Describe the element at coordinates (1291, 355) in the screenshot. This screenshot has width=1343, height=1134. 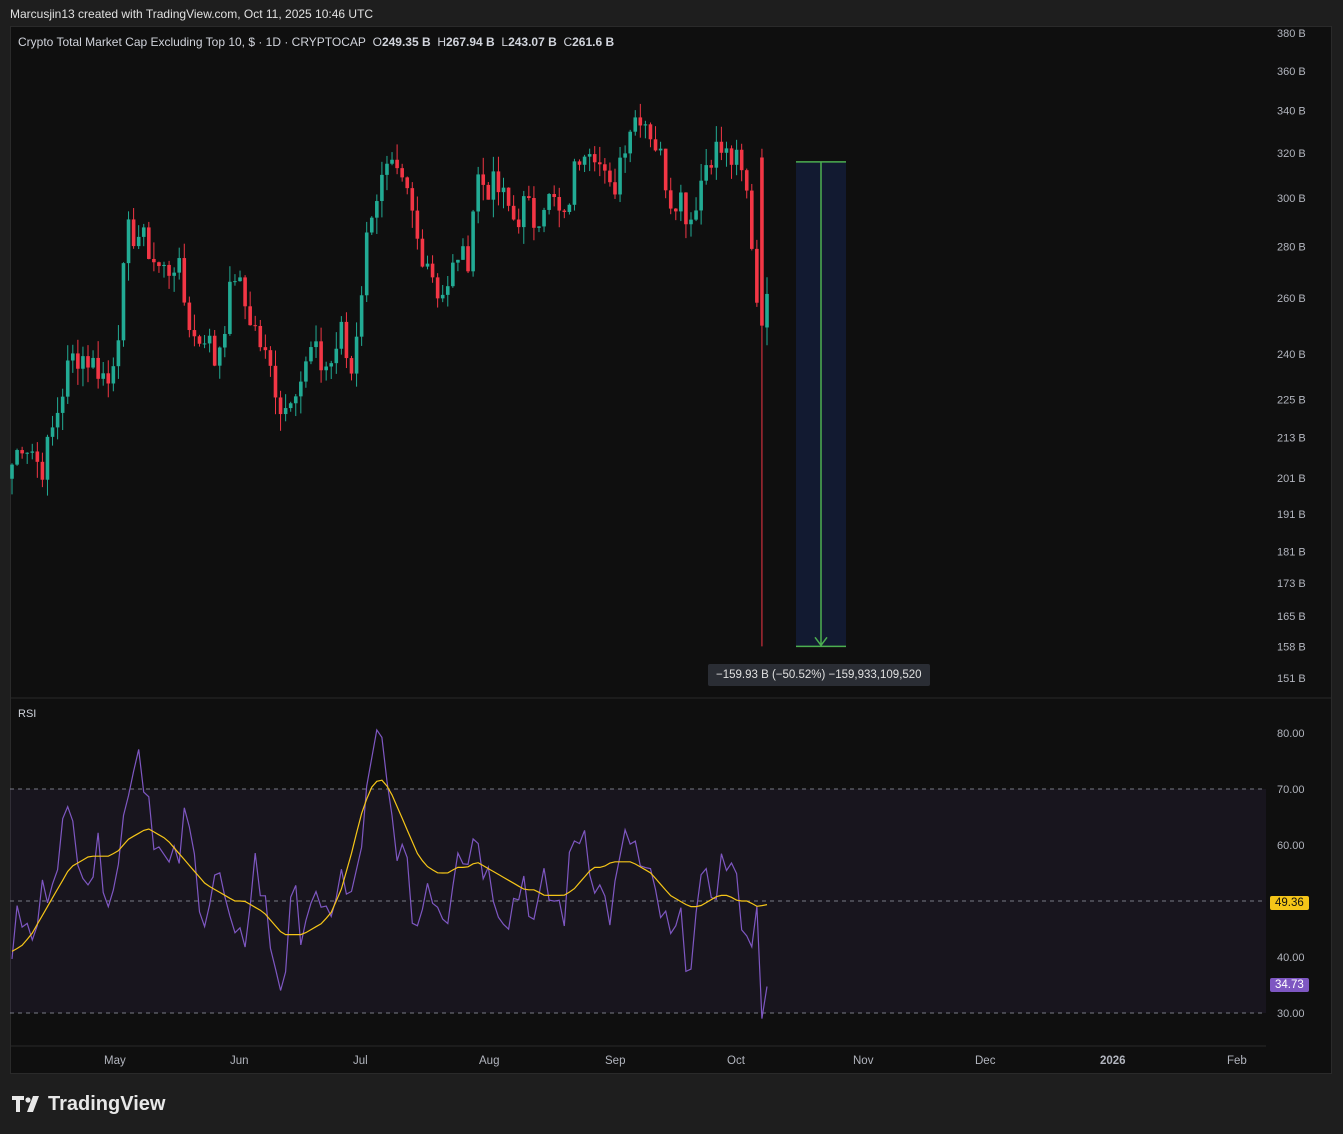
I see `price-axis-tick-label: 240 B` at that location.